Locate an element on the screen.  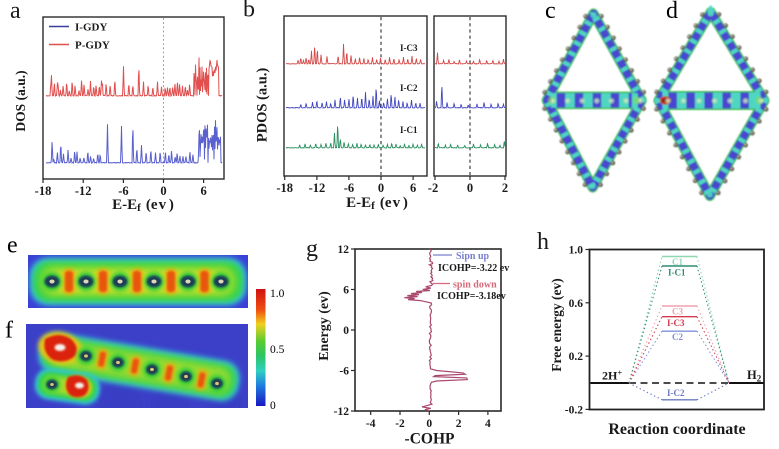
svg-text: -0.2 is located at coordinates (574, 410).